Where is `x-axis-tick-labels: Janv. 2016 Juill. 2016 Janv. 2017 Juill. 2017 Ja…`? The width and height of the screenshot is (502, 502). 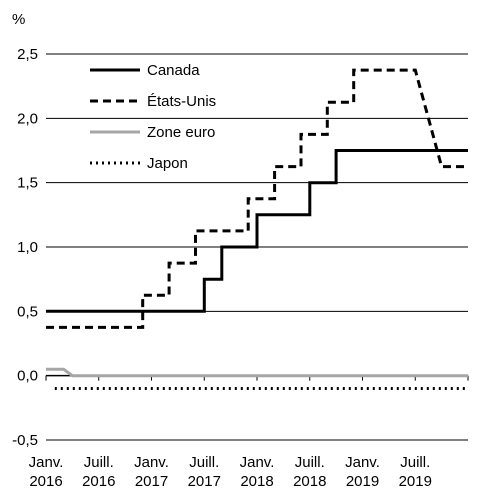
x-axis-tick-labels: Janv. 2016 Juill. 2016 Janv. 2017 Juill. 2017 Ja… is located at coordinates (230, 472).